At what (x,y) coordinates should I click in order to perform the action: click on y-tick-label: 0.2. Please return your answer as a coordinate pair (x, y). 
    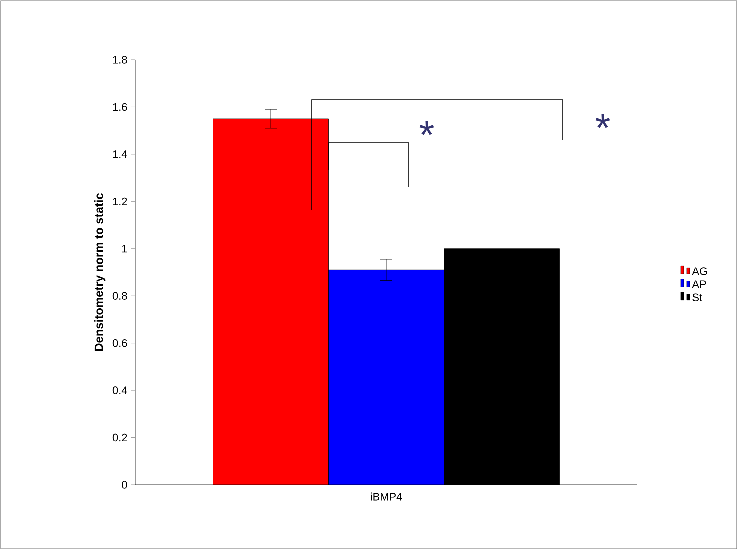
    Looking at the image, I should click on (120, 438).